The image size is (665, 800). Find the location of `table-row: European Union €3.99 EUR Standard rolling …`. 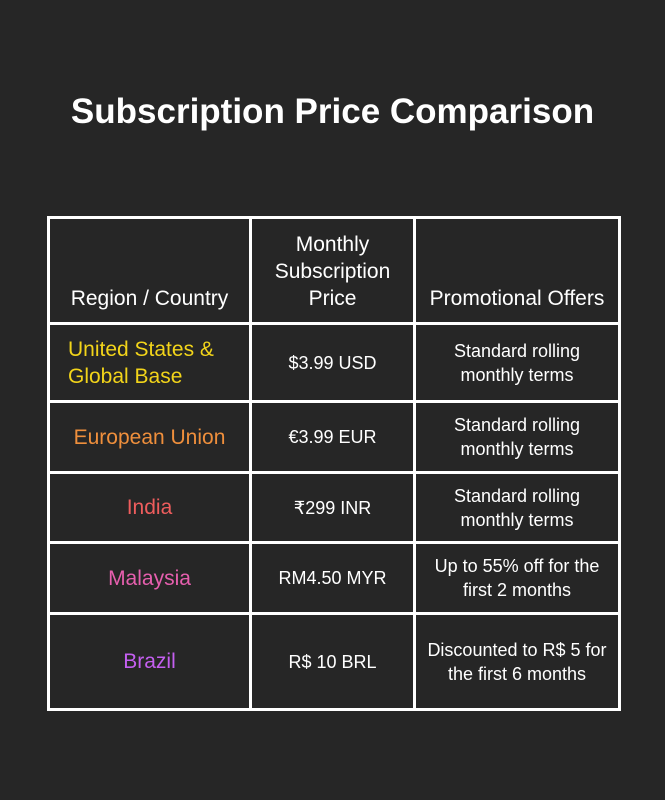

table-row: European Union €3.99 EUR Standard rolling … is located at coordinates (334, 437).